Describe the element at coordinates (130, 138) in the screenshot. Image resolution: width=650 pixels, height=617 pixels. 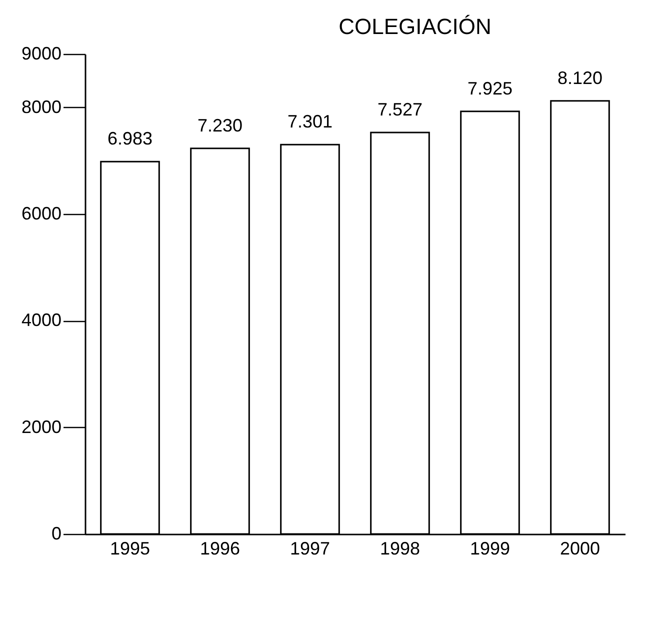
I see `data-label: 6.983` at that location.